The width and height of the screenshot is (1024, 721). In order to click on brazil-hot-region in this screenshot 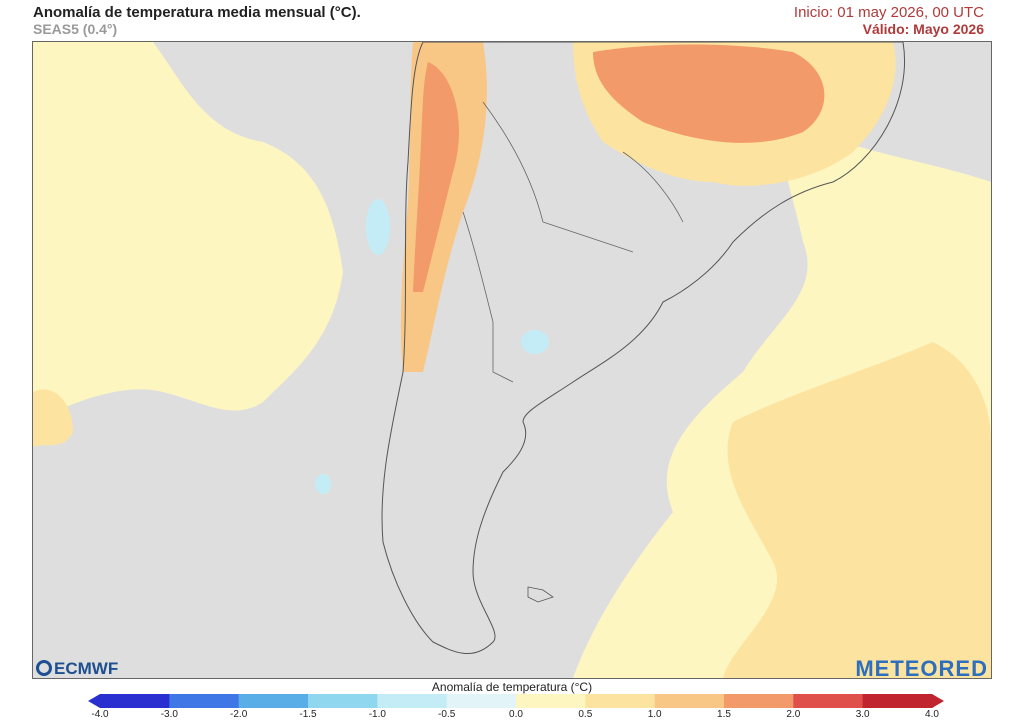, I will do `click(709, 93)`.